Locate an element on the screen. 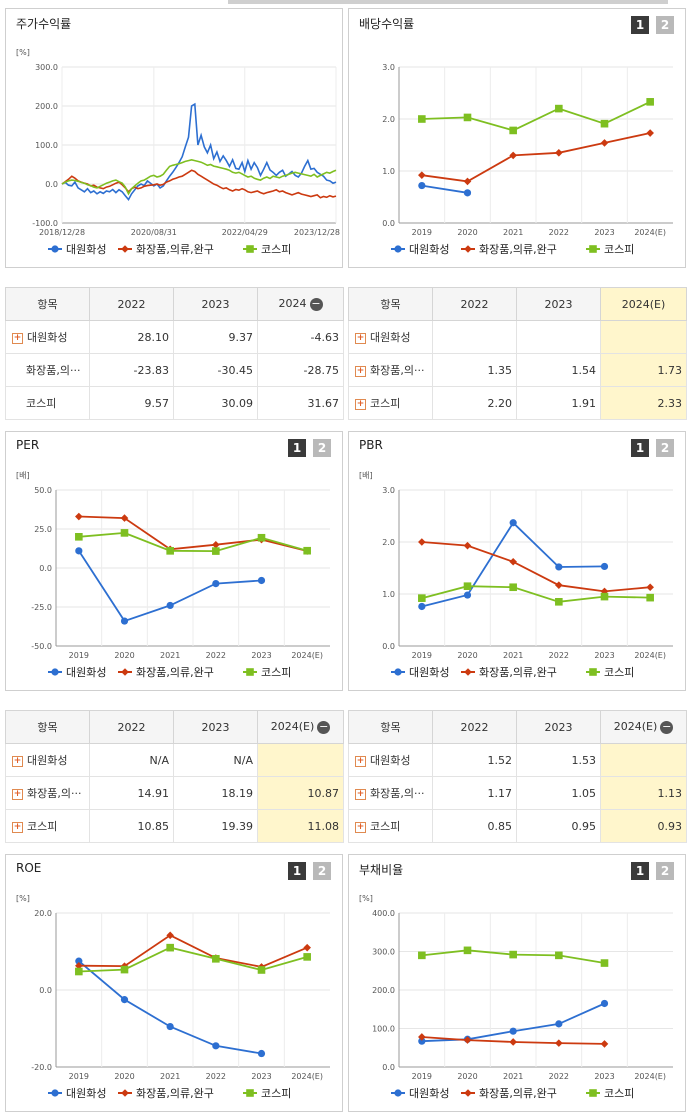 This screenshot has width=691, height=1115. header-2024e: 2024(E) is located at coordinates (643, 304).